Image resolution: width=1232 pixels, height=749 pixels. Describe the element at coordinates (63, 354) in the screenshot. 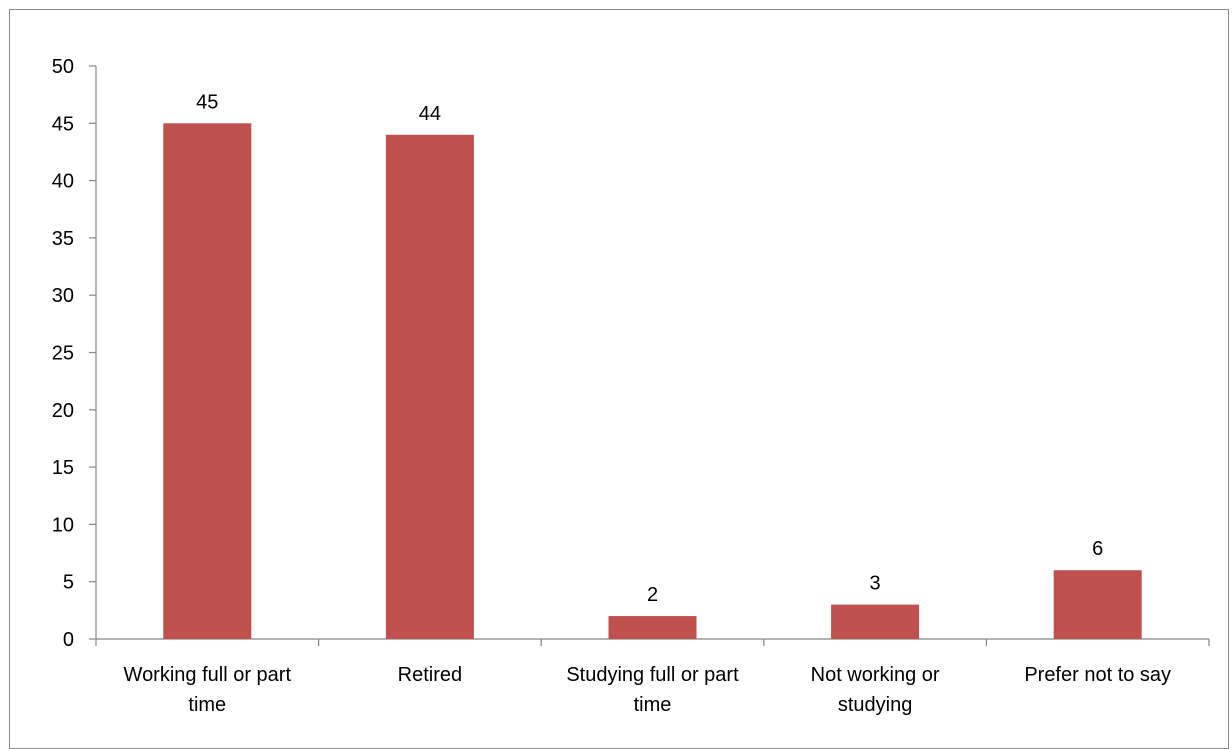

I see `y-tick-label: 25` at that location.